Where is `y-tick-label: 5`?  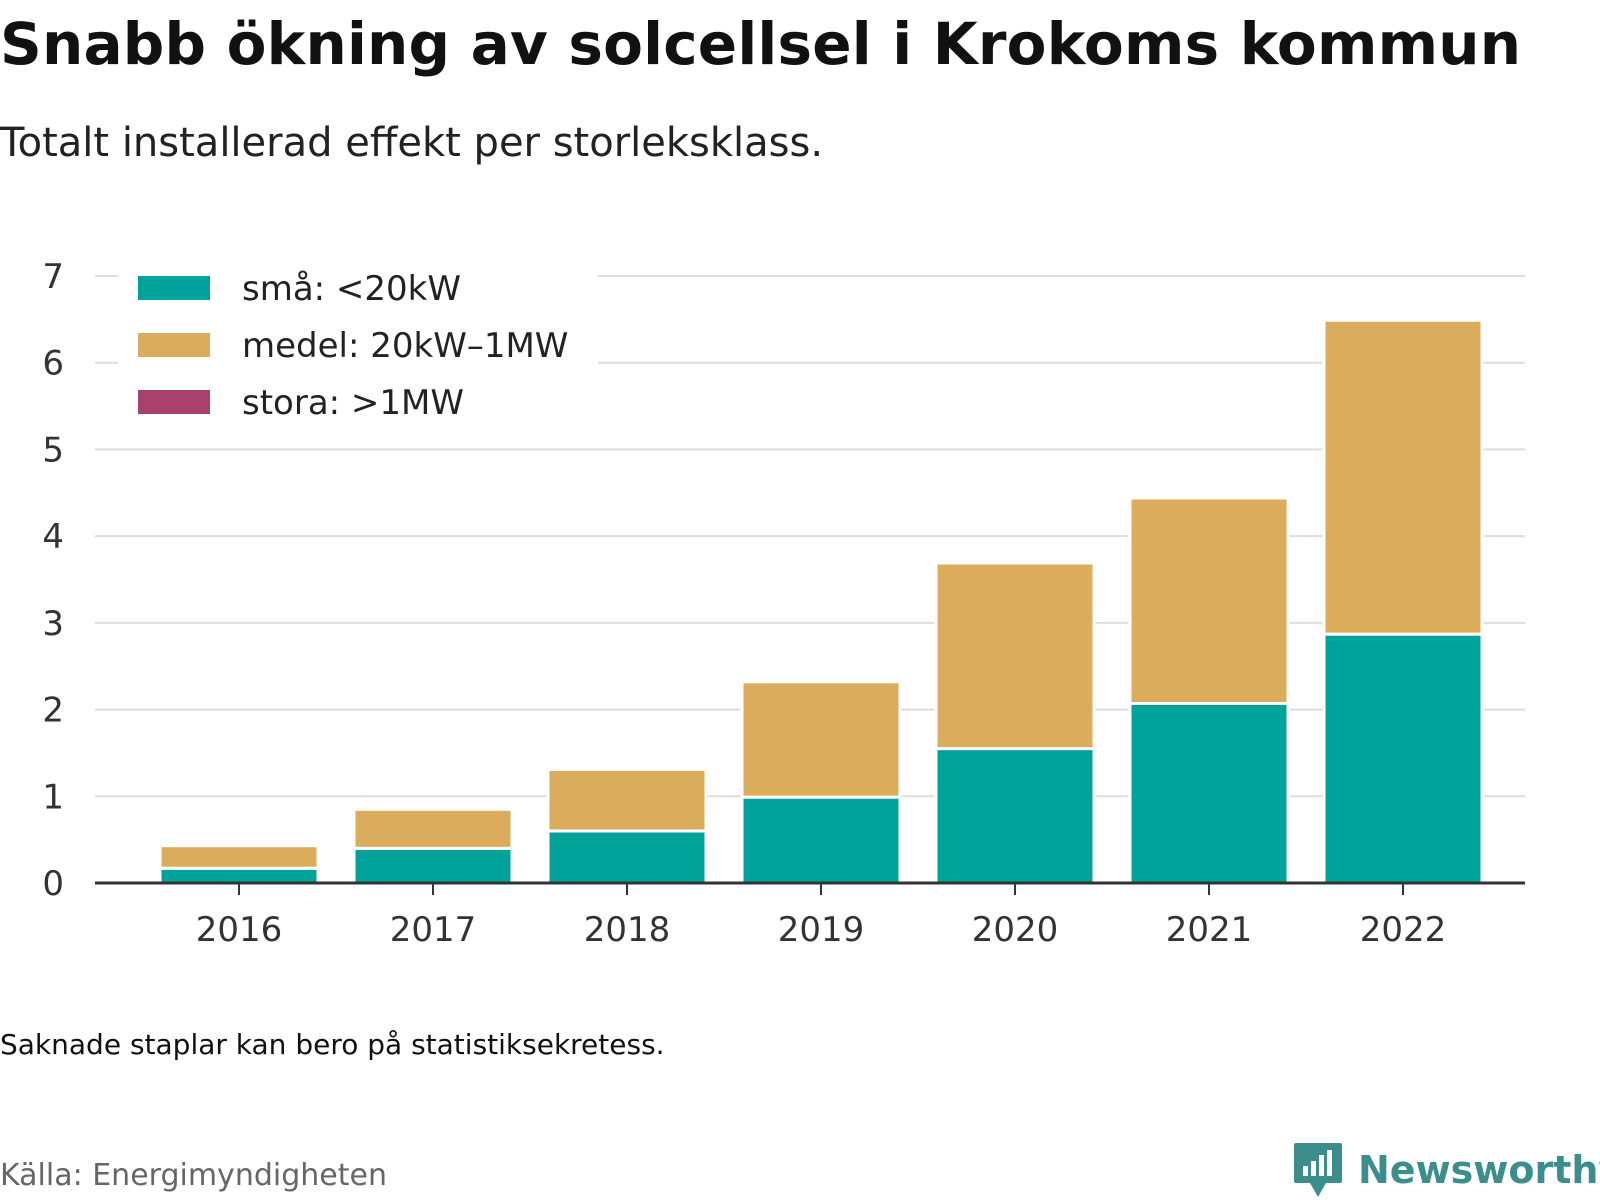 y-tick-label: 5 is located at coordinates (53, 450).